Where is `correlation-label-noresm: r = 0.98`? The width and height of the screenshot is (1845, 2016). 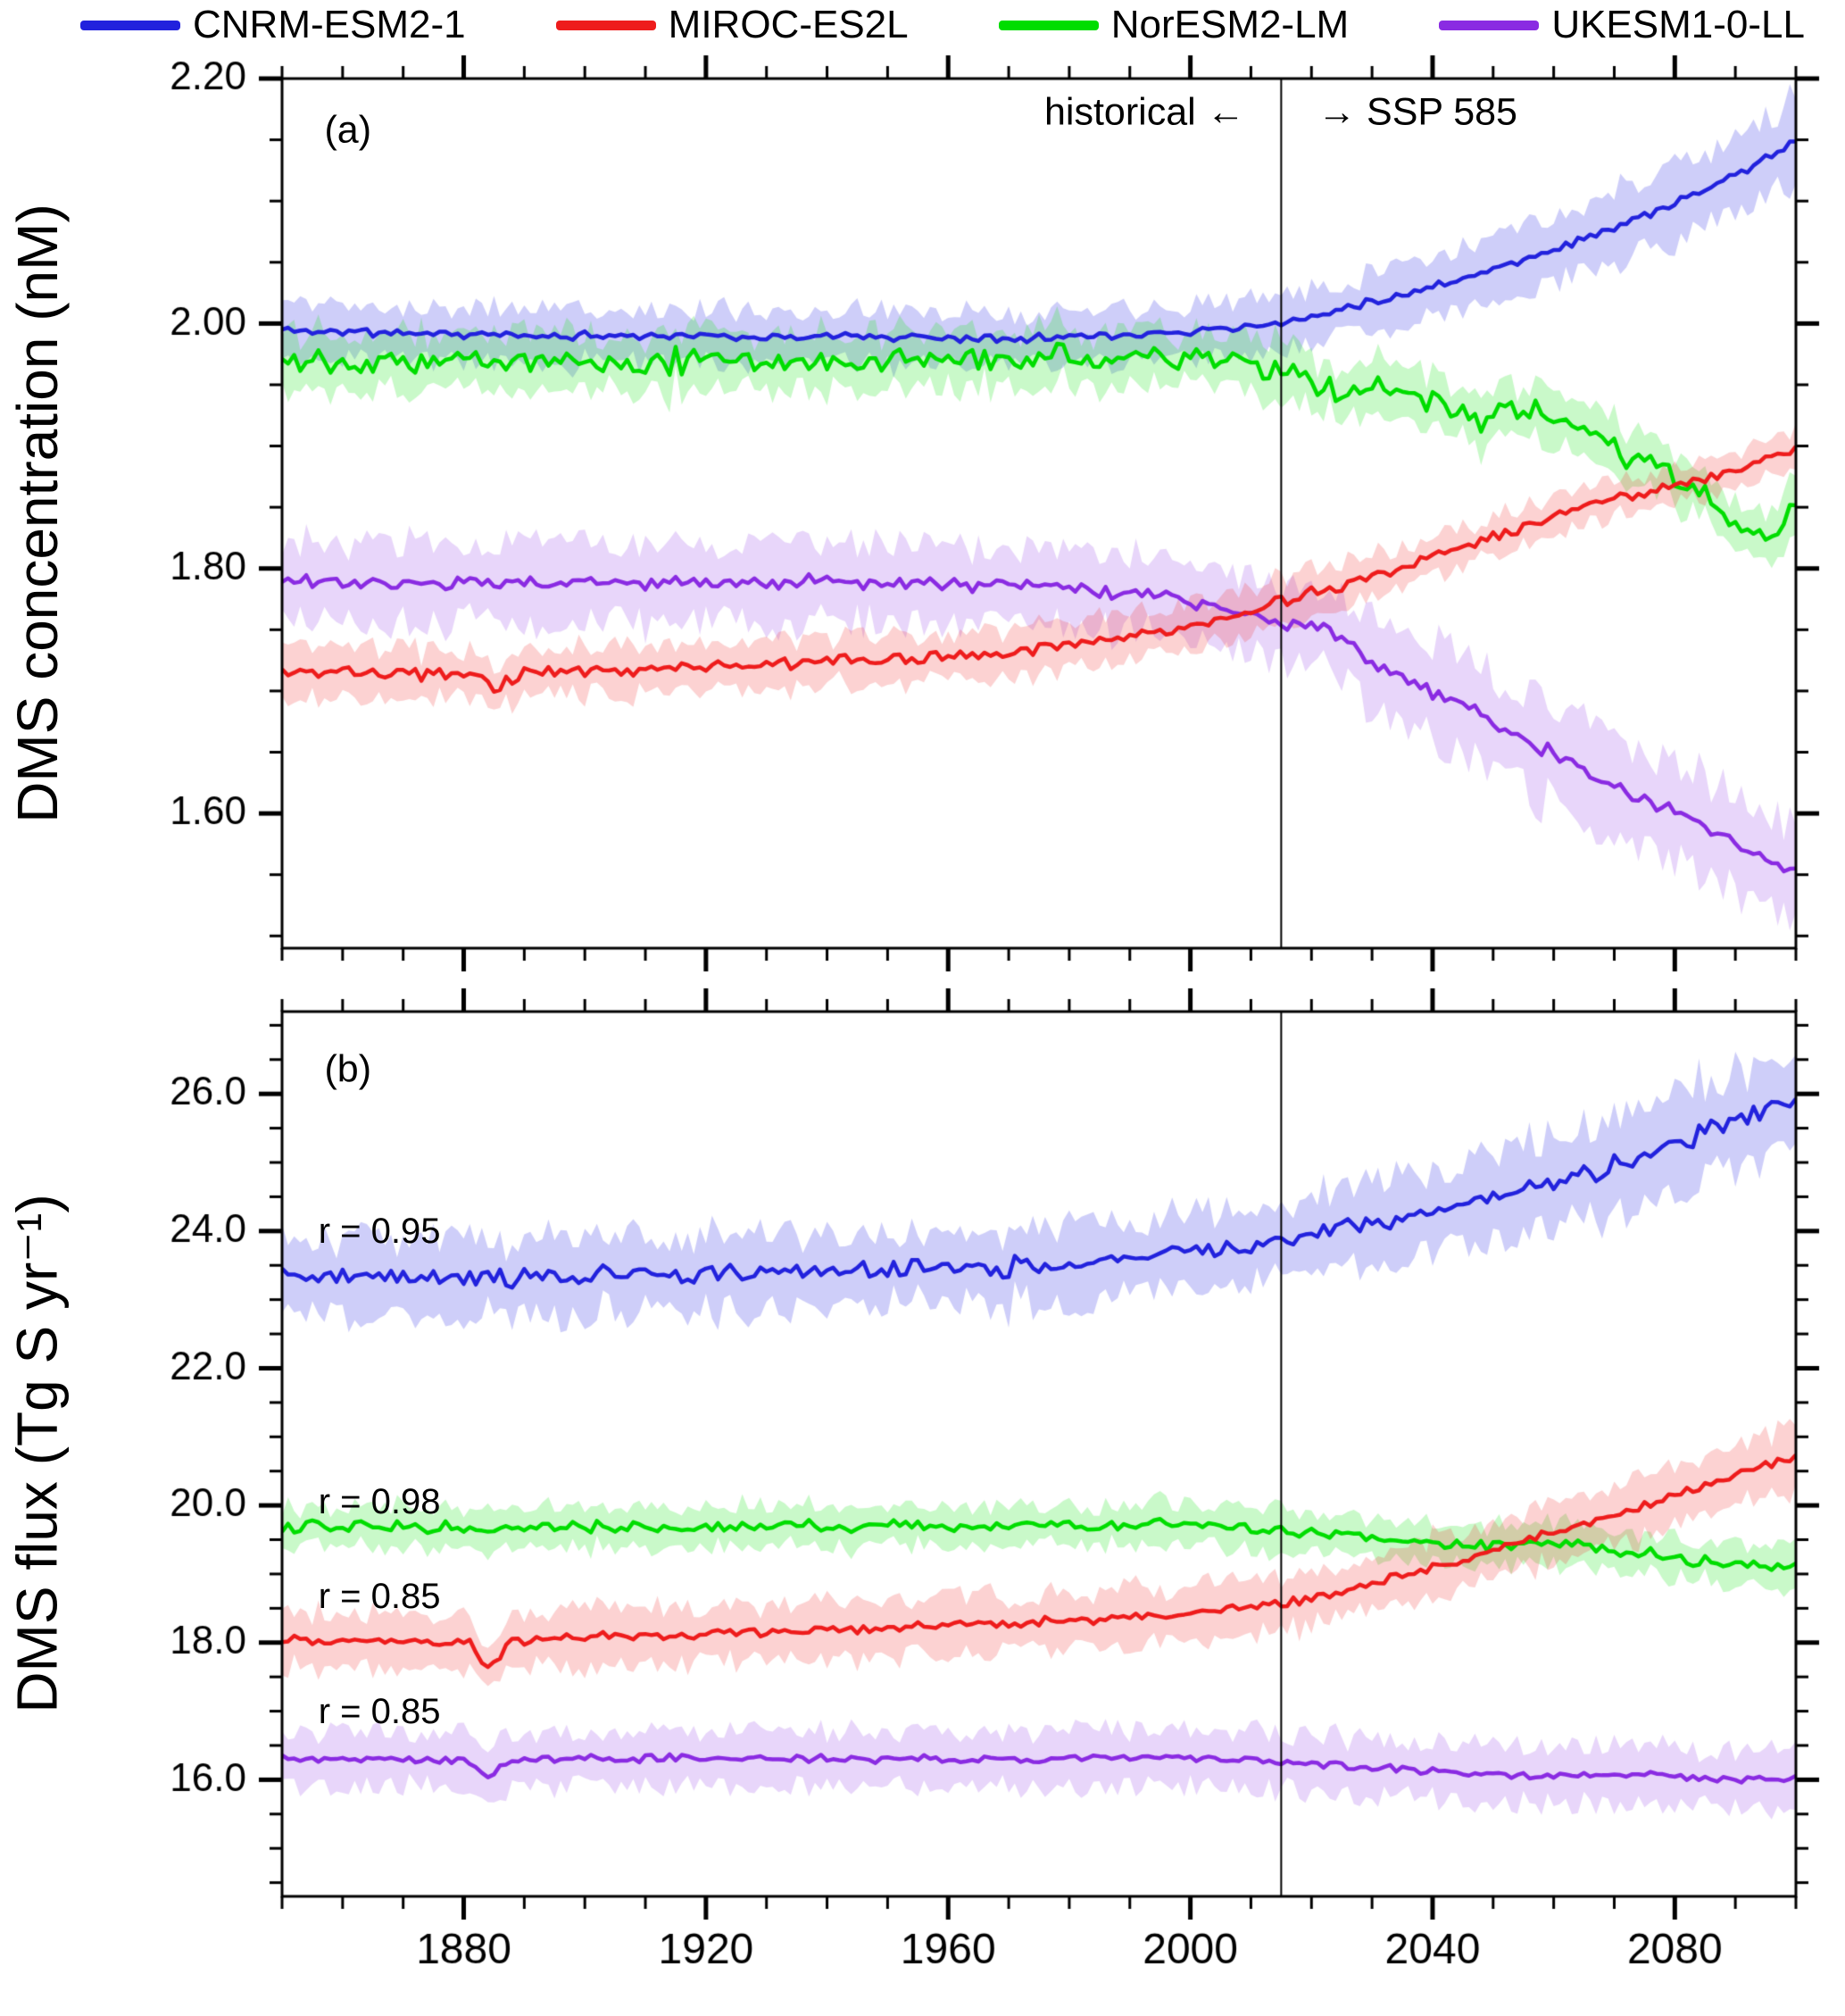 correlation-label-noresm: r = 0.98 is located at coordinates (379, 1502).